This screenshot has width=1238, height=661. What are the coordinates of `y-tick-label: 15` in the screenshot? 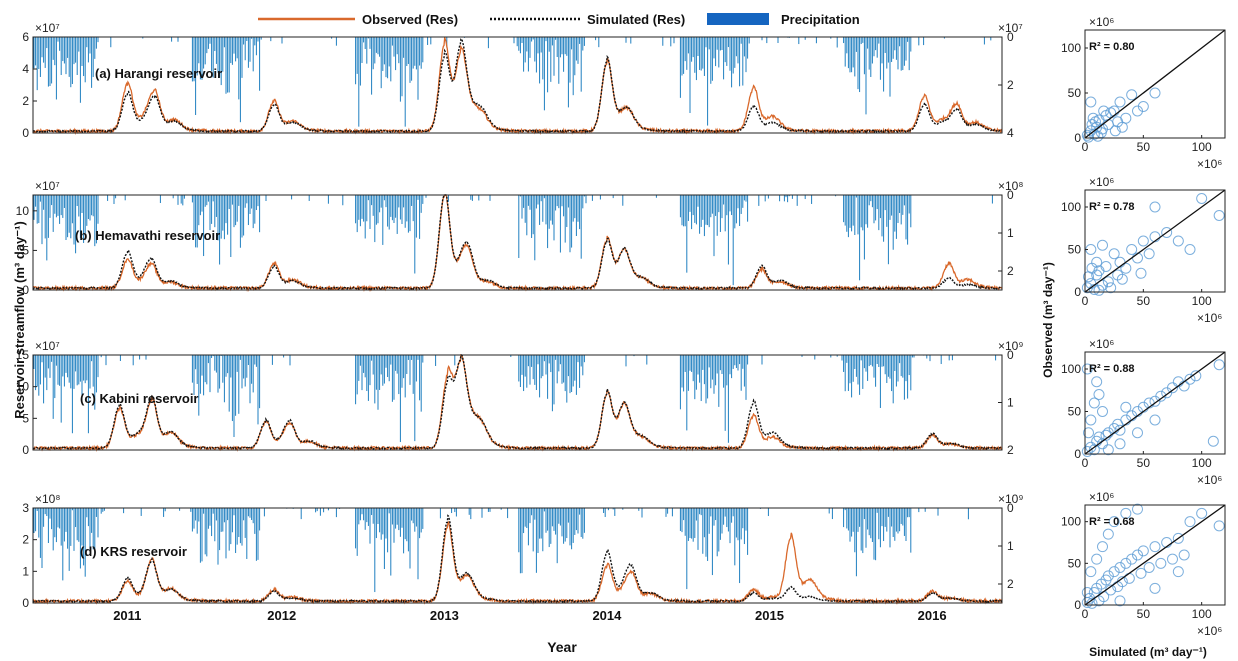 It's located at (23, 355).